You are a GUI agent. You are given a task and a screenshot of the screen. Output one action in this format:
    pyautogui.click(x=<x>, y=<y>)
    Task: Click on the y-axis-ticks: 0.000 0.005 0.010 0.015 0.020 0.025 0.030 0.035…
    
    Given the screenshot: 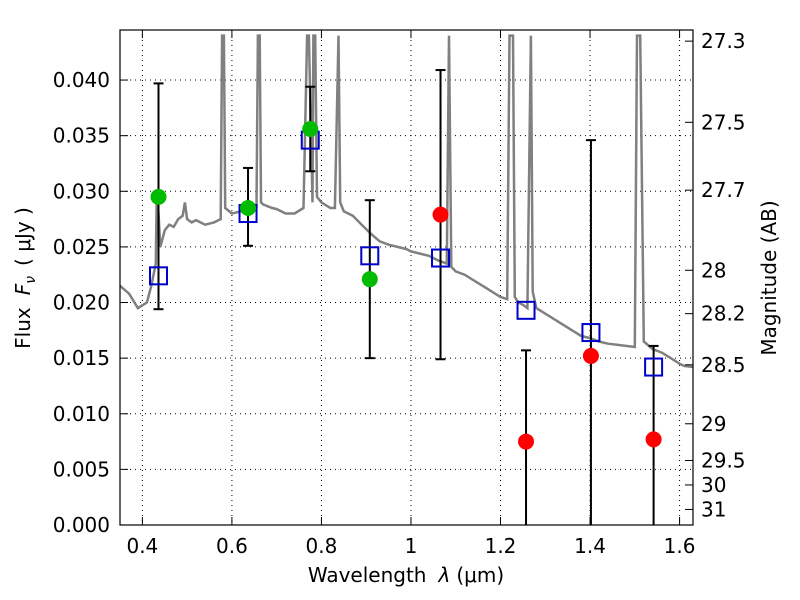 What is the action you would take?
    pyautogui.click(x=90, y=302)
    